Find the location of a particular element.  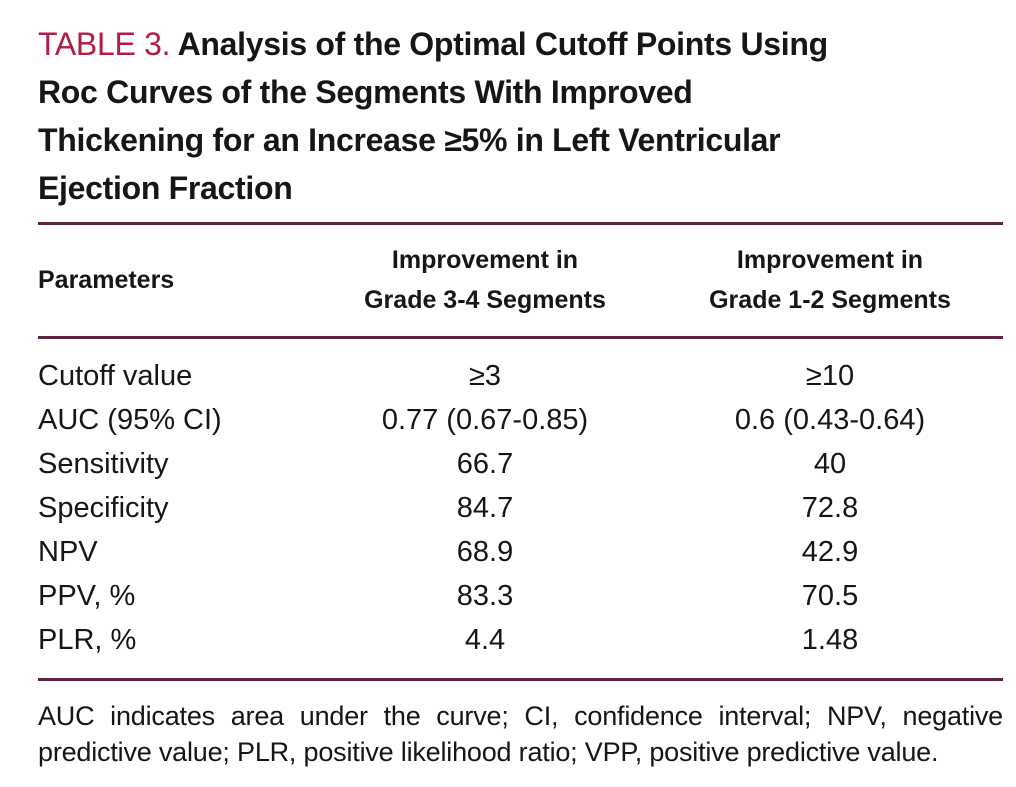

param-cell: Cutoff value is located at coordinates (115, 376).